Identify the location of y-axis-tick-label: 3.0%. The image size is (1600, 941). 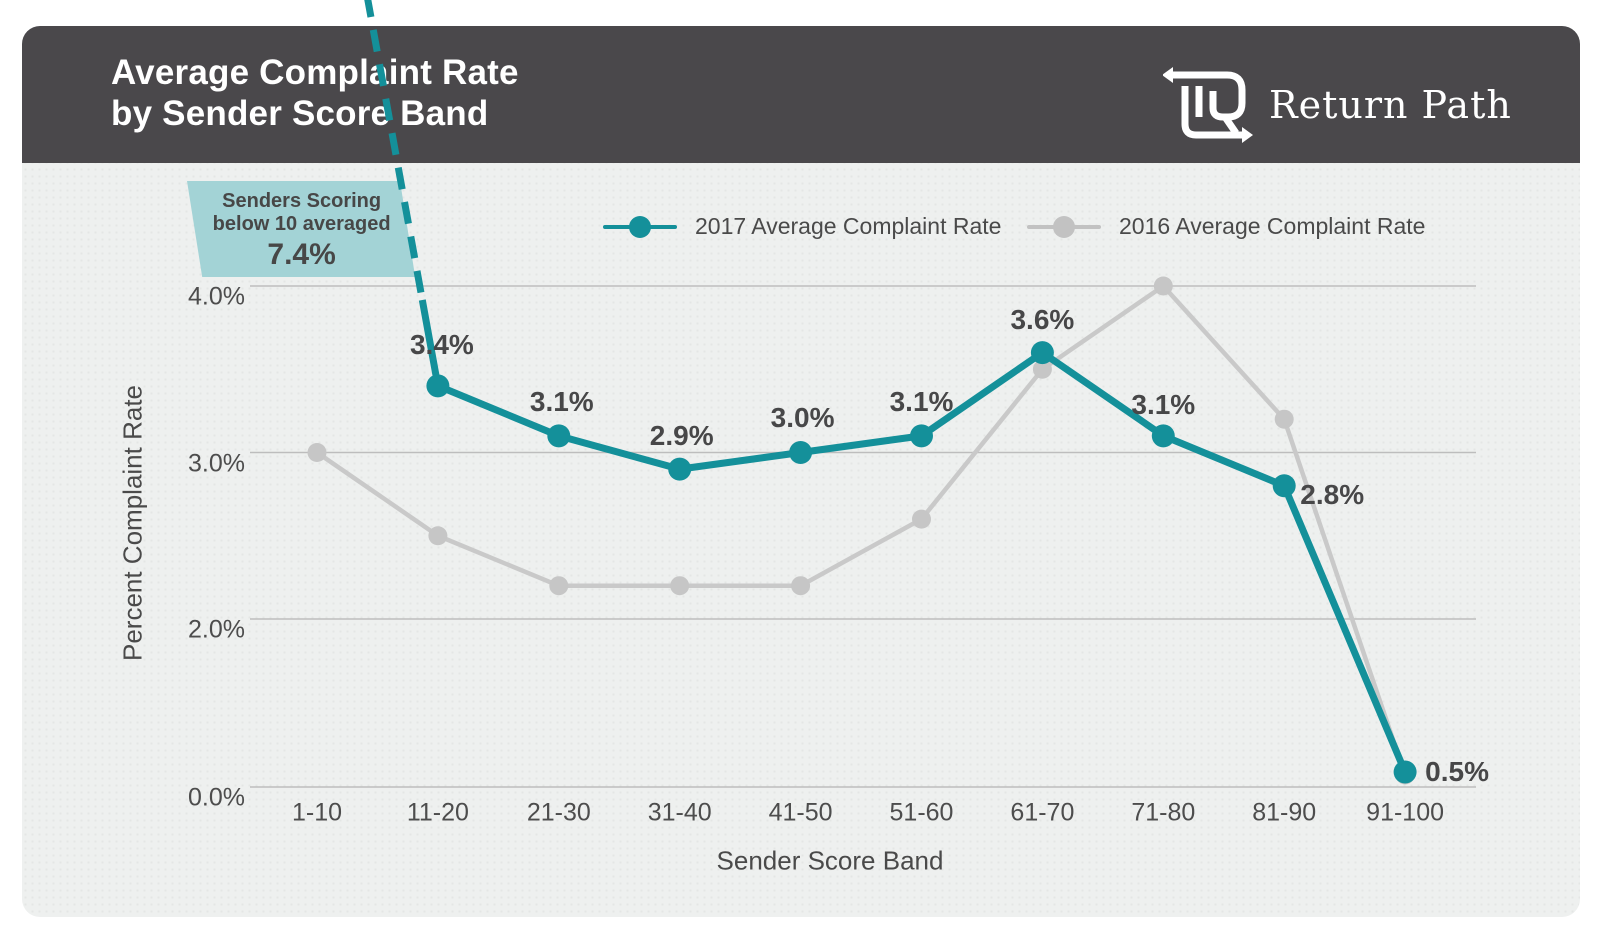
(216, 463).